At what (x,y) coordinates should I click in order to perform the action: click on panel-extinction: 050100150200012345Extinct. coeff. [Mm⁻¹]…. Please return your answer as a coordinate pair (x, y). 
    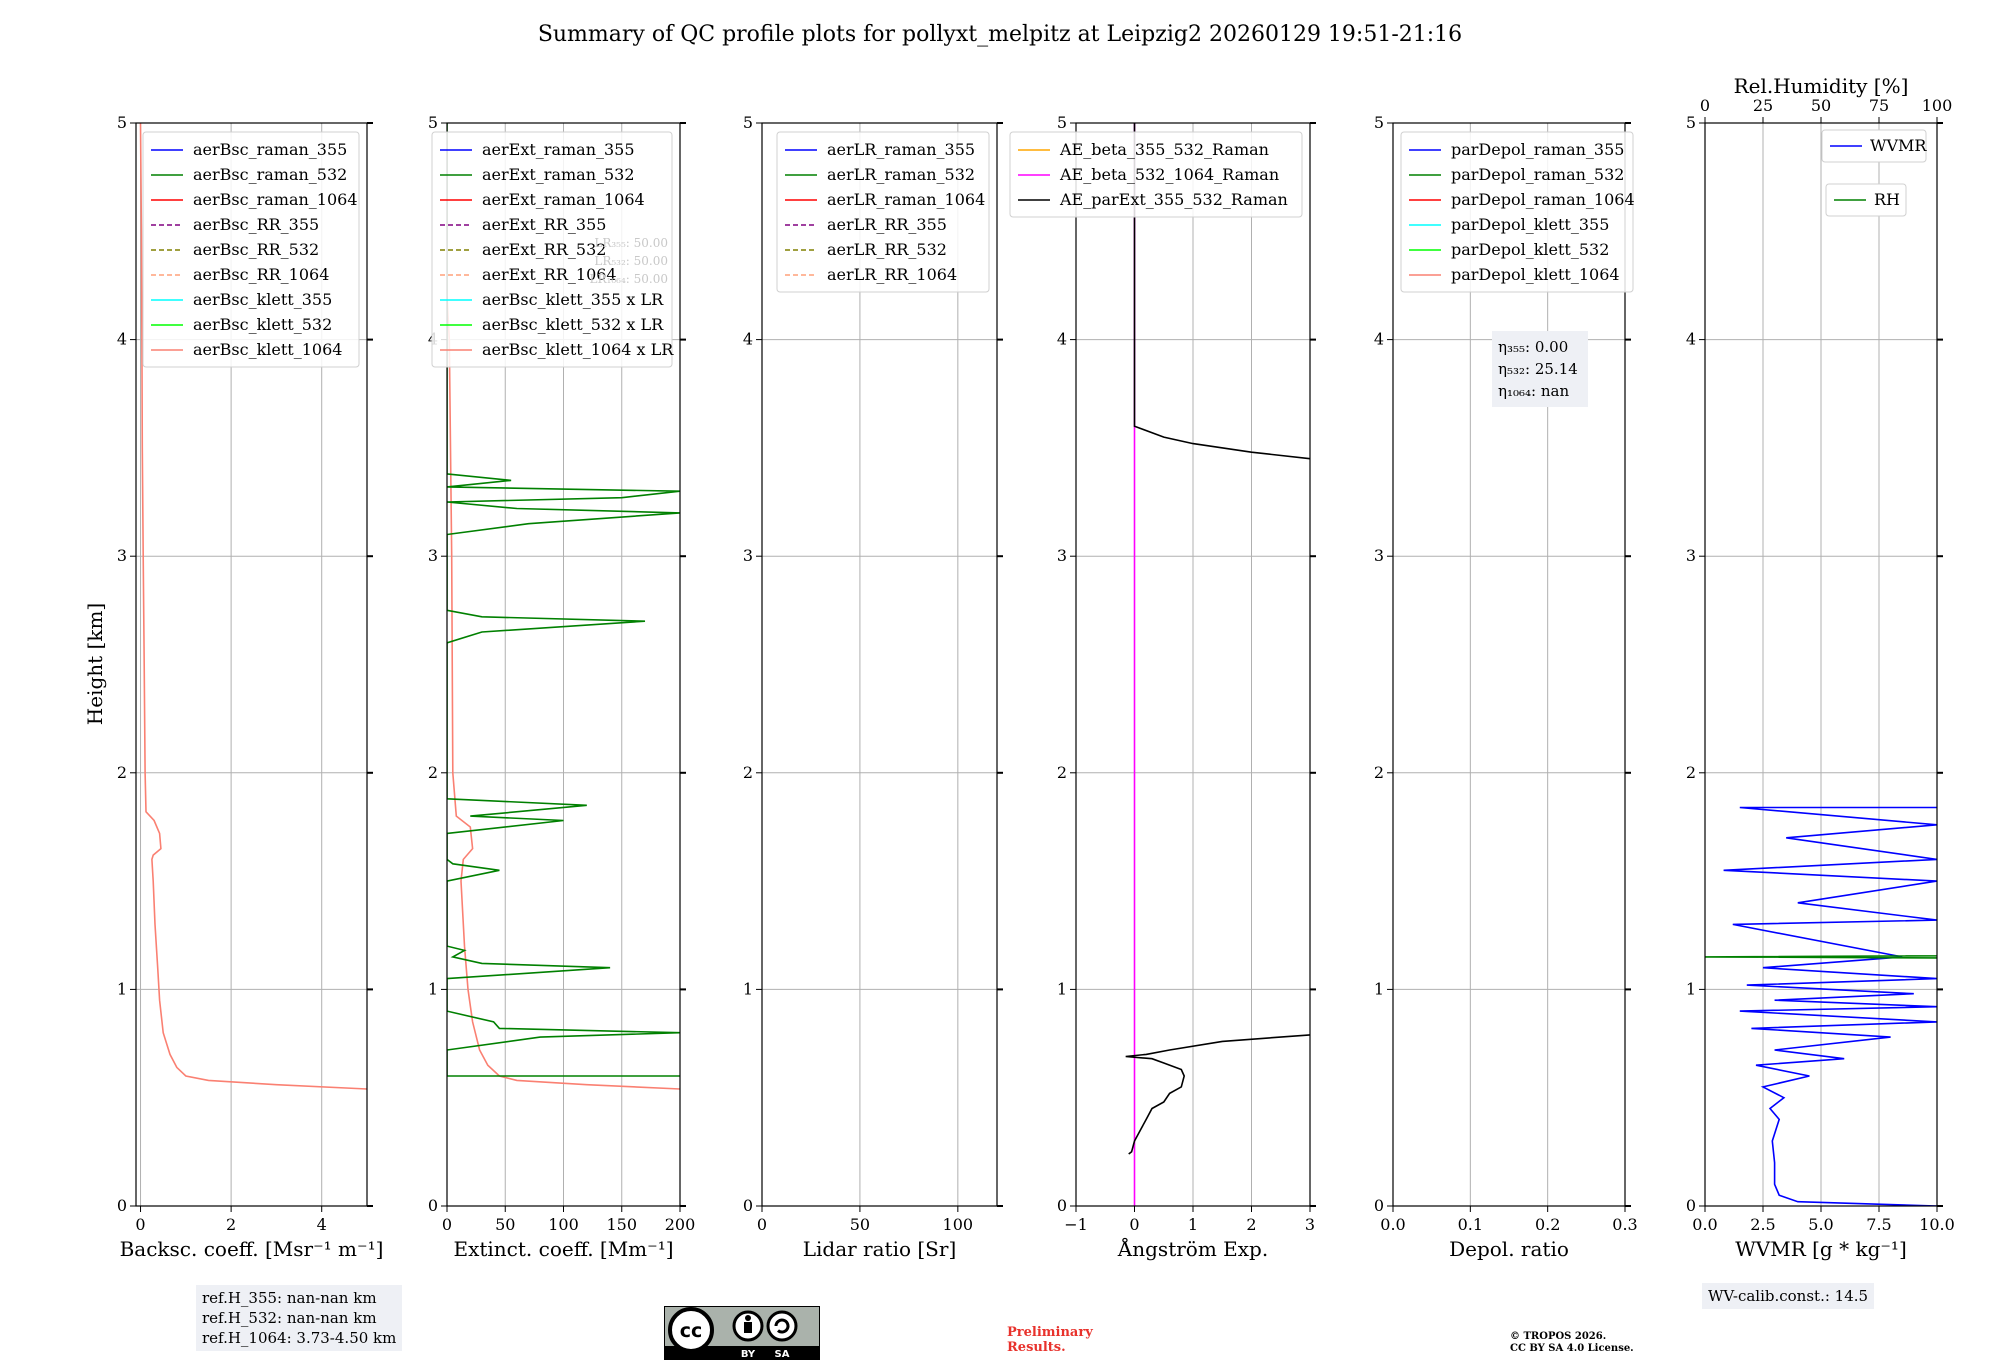
    Looking at the image, I should click on (561, 687).